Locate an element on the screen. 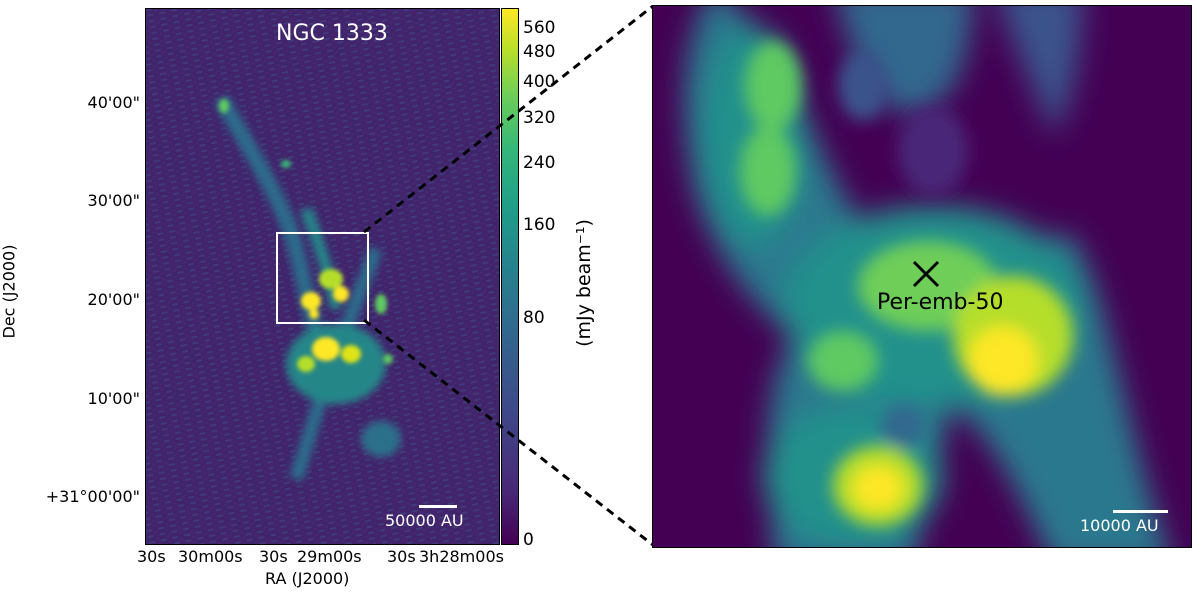  colorbar-tick-400: 400 is located at coordinates (539, 82).